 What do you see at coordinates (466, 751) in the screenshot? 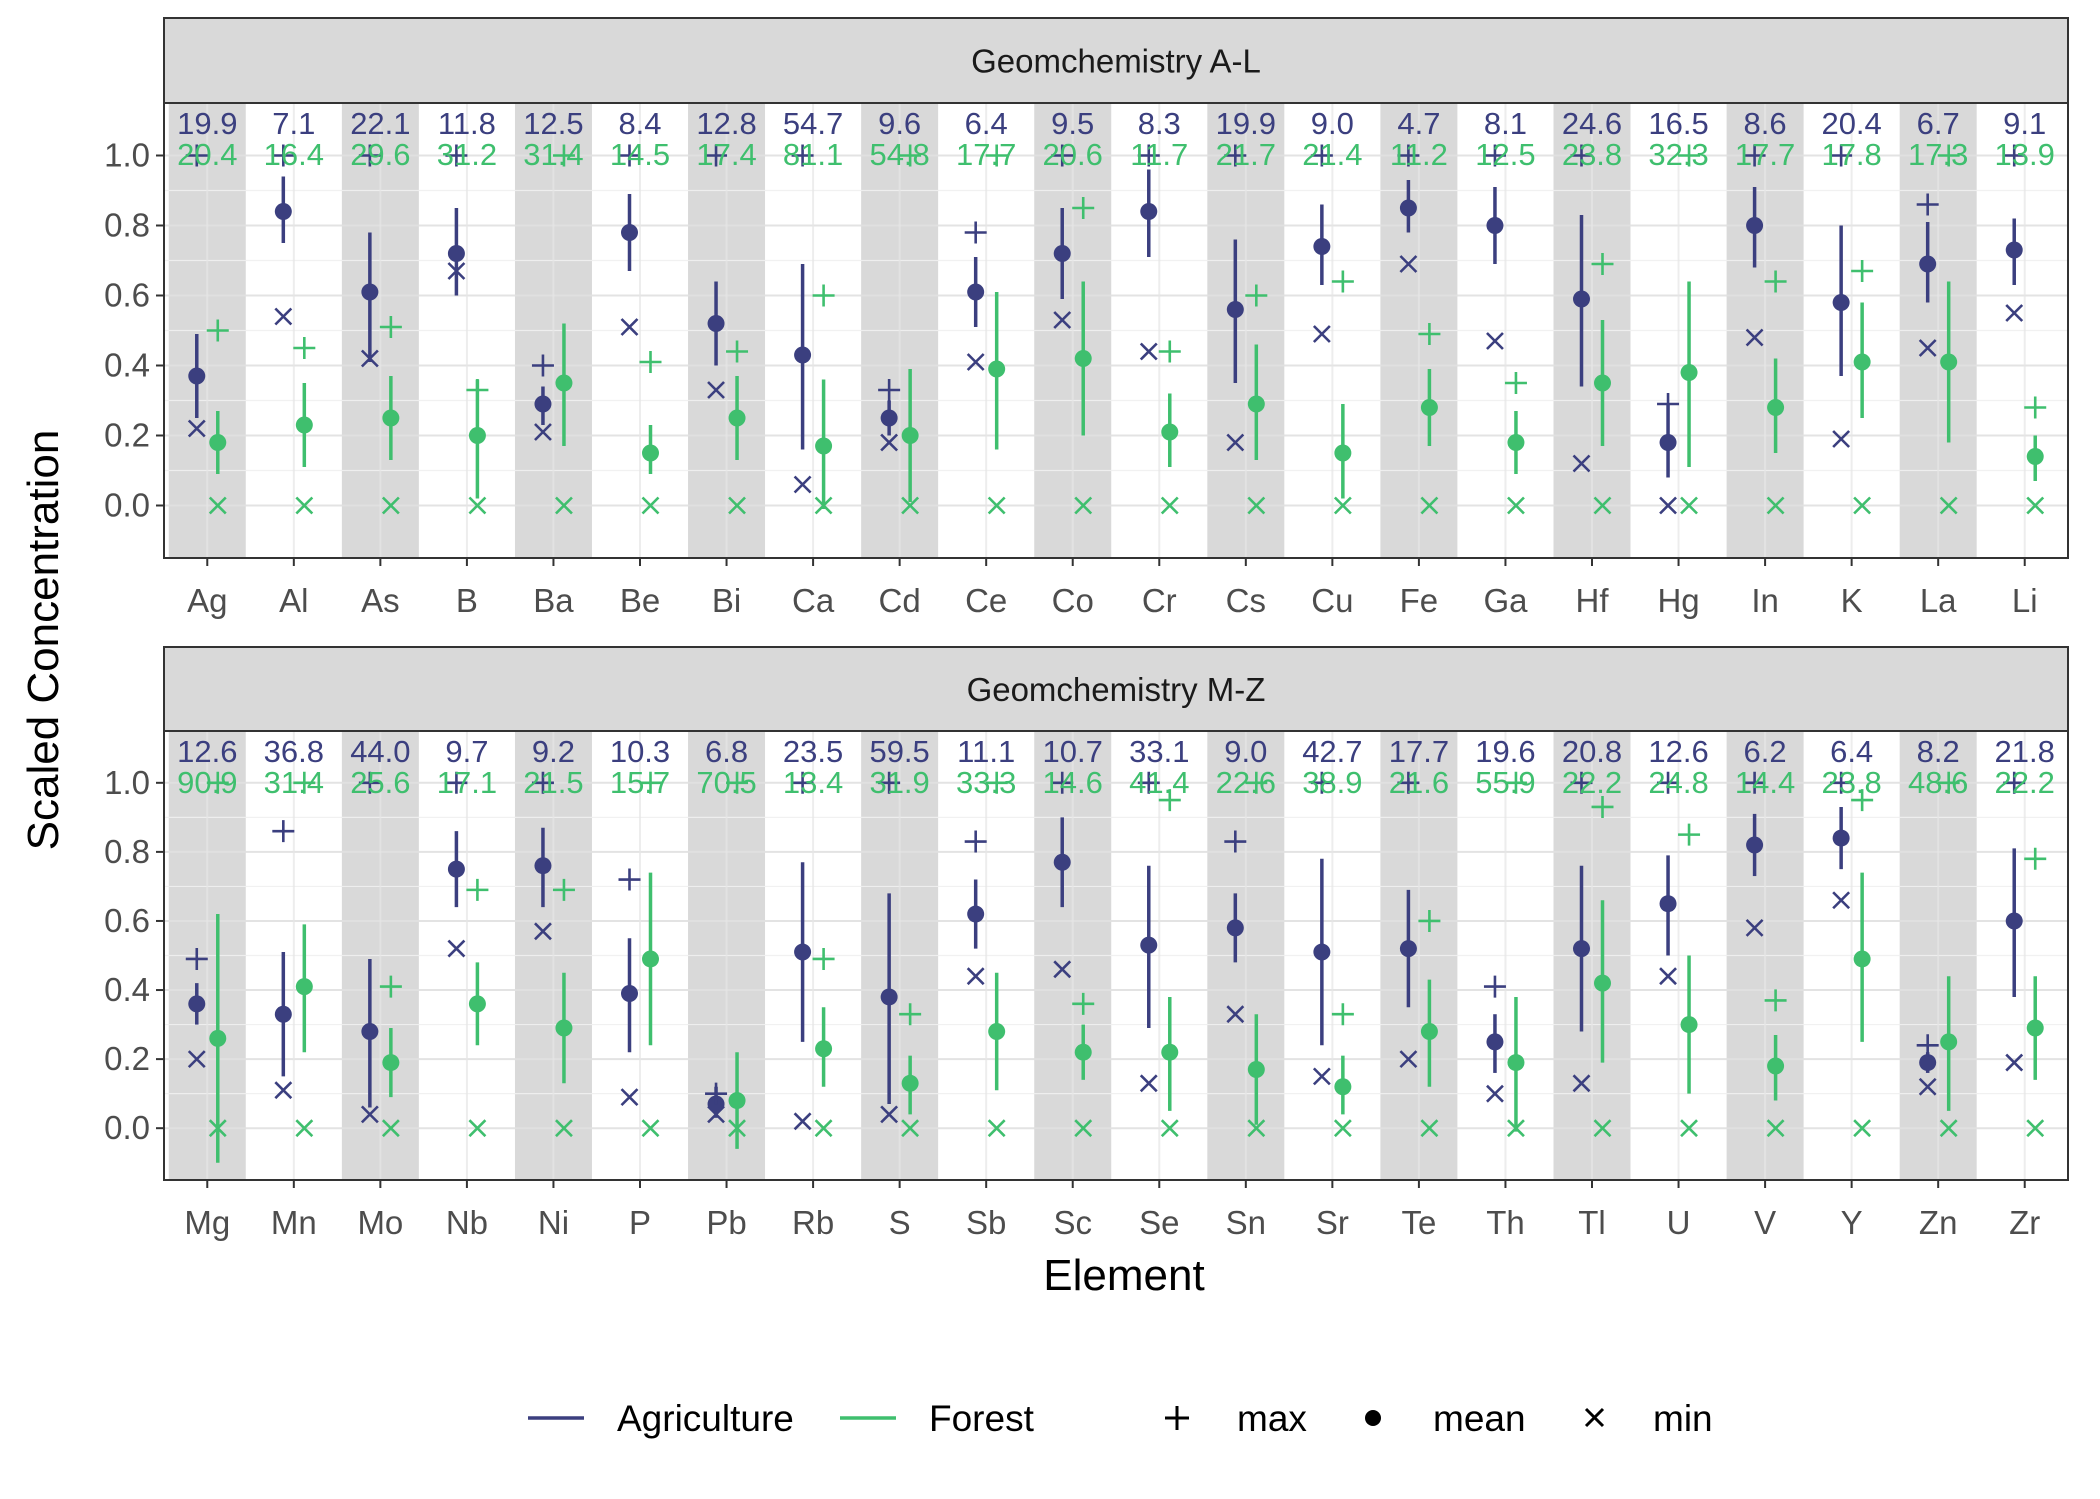
I see `cv-label: 9.7` at bounding box center [466, 751].